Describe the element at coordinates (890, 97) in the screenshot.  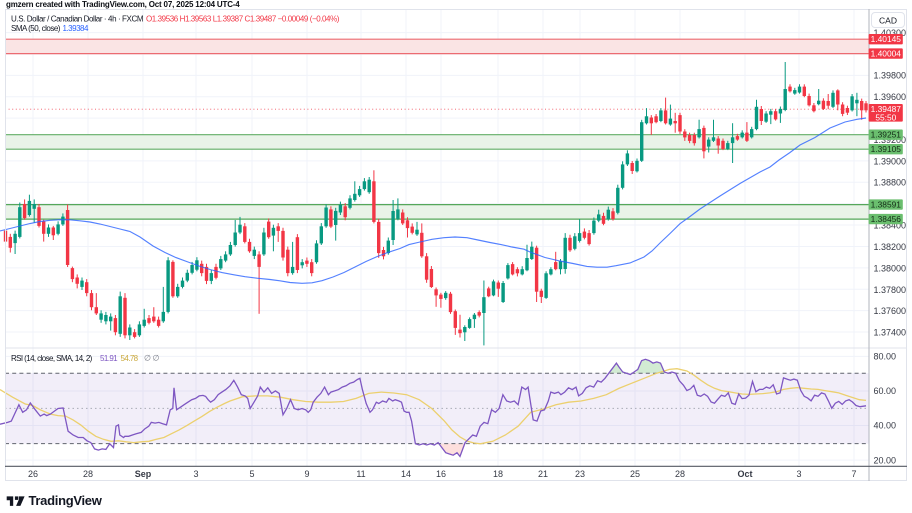
I see `svg-text: 1.39600` at that location.